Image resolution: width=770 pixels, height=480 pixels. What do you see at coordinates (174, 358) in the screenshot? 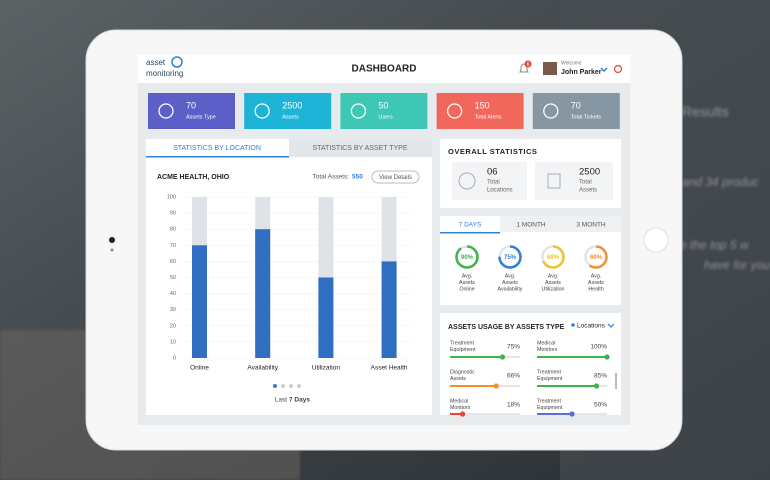
I see `y-tick-label: 0` at bounding box center [174, 358].